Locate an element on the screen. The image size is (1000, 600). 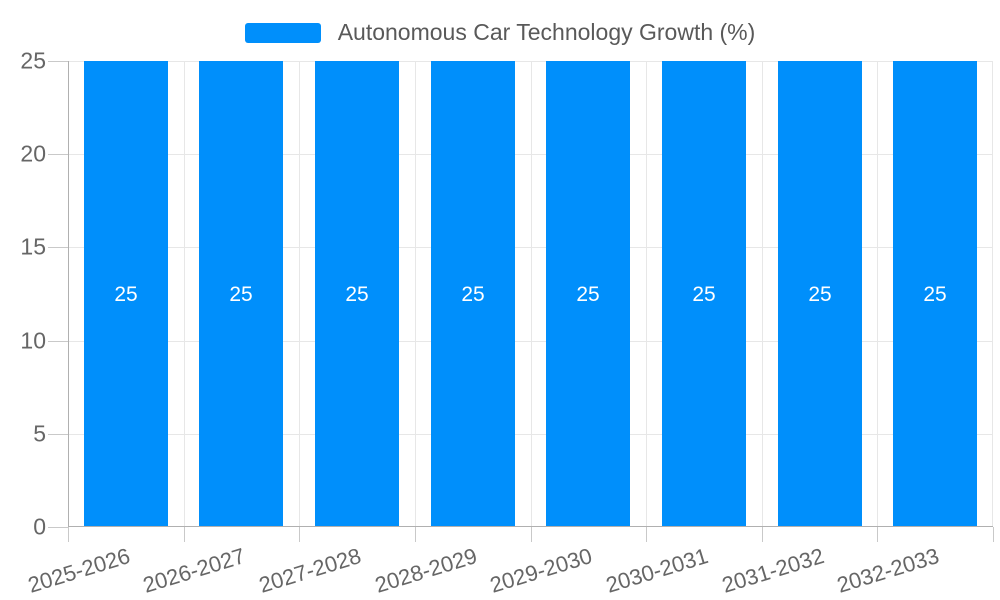
x-axis-label: 2025-2026 is located at coordinates (78, 570).